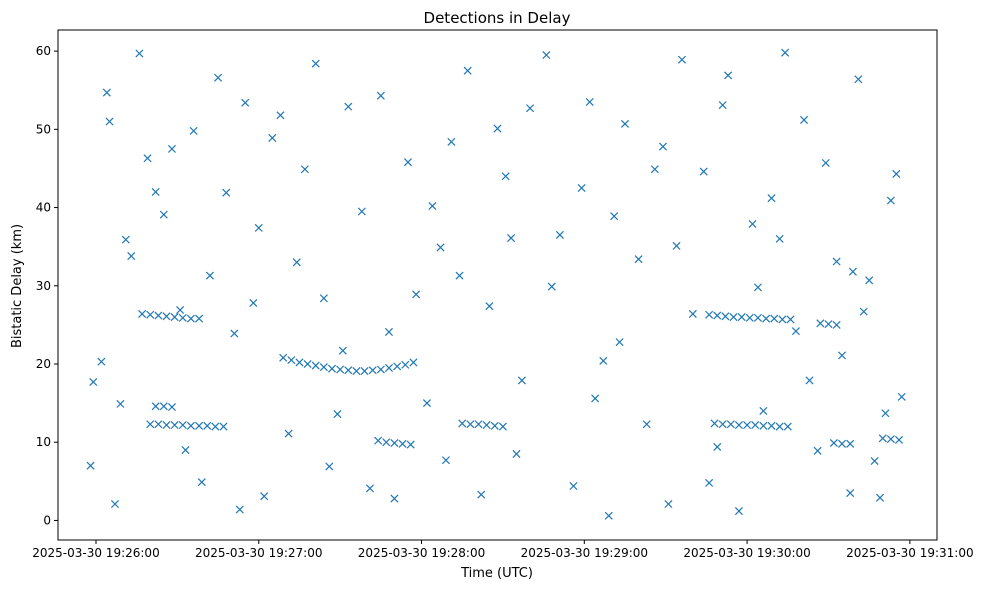 The height and width of the screenshot is (594, 986). What do you see at coordinates (43, 286) in the screenshot?
I see `y-tick-label: 30` at bounding box center [43, 286].